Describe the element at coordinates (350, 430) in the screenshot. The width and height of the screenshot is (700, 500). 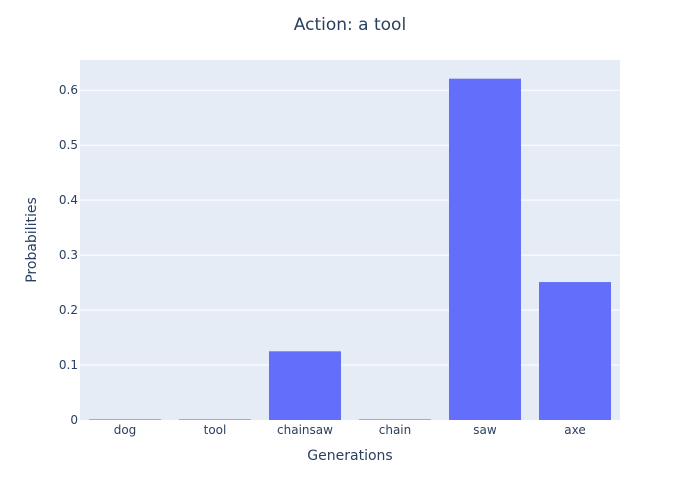
I see `x-axis-ticks: dog tool chainsaw chain saw axe` at that location.